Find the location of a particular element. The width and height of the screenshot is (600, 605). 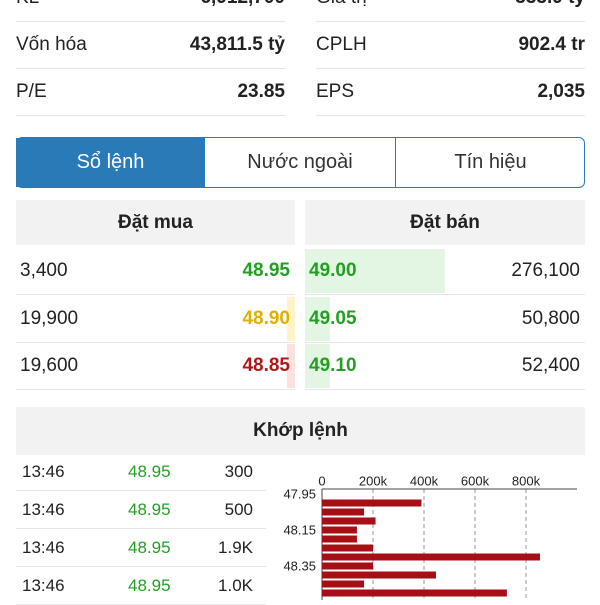

buy-price: 48.95 is located at coordinates (266, 270).